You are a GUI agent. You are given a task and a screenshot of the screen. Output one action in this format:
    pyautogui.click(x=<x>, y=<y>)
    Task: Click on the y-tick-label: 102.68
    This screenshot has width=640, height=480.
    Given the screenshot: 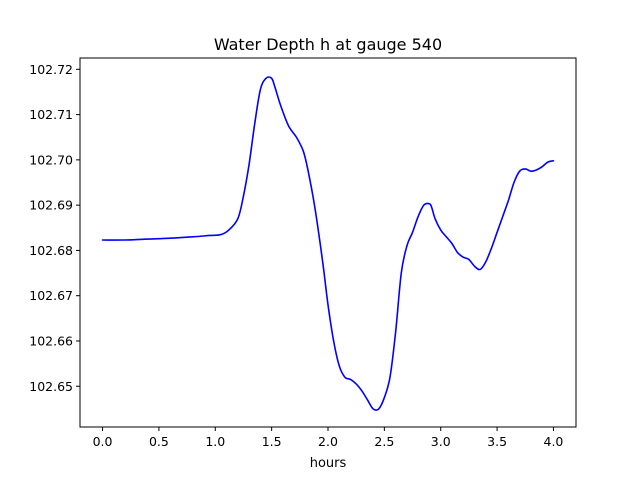 What is the action you would take?
    pyautogui.click(x=51, y=250)
    